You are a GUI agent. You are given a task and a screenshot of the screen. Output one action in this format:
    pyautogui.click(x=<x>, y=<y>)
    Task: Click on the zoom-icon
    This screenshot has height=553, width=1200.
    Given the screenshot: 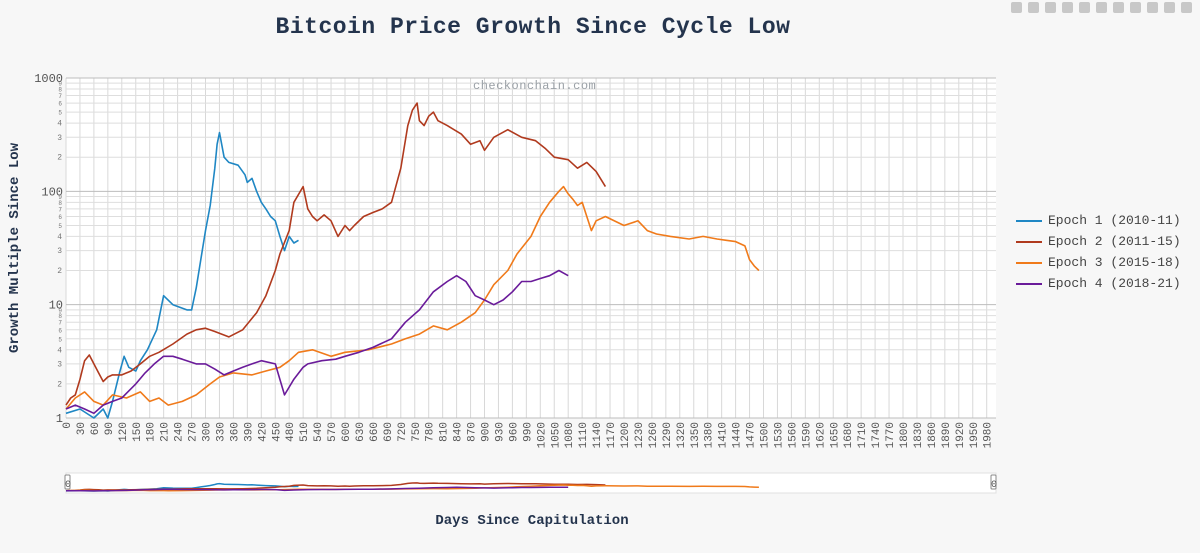 What is the action you would take?
    pyautogui.click(x=1033, y=7)
    